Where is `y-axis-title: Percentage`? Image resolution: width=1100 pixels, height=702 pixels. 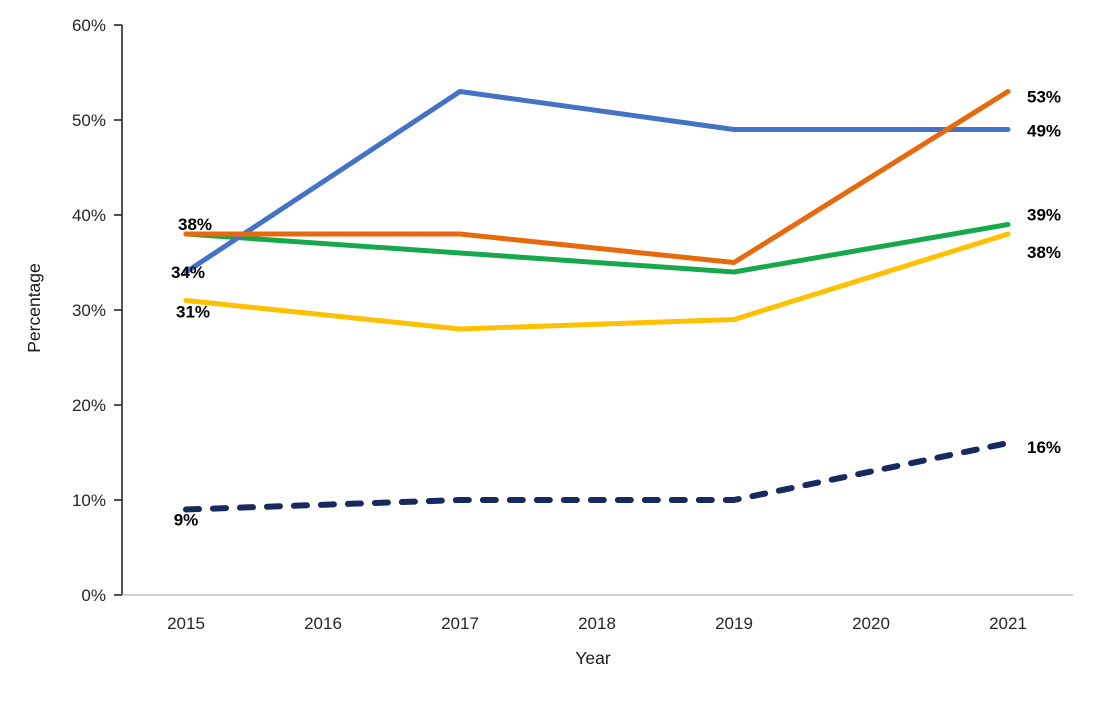 y-axis-title: Percentage is located at coordinates (34, 308).